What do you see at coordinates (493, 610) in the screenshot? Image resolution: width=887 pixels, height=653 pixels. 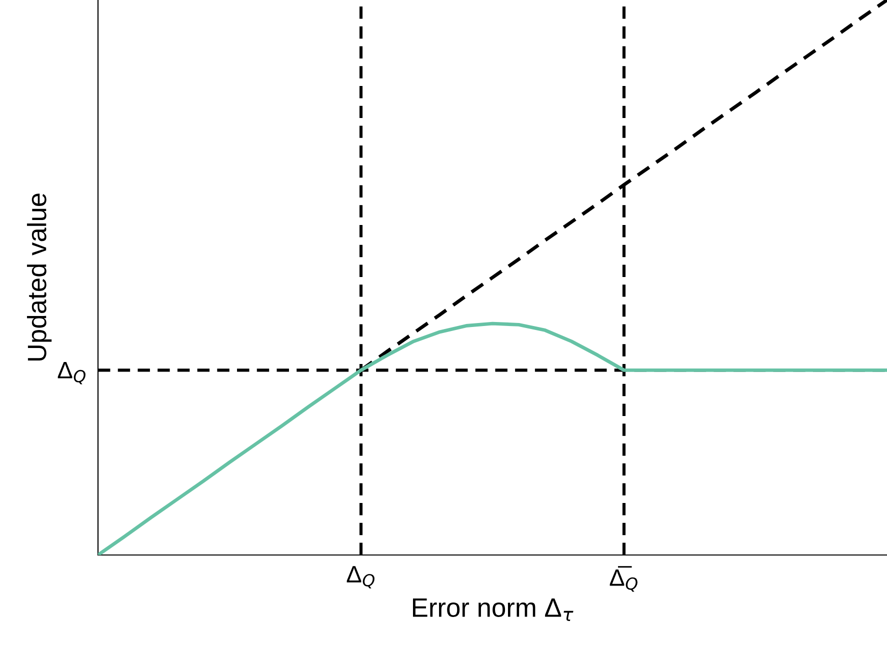 I see `x-axis-title: Error norm Δ$_{τ}$` at bounding box center [493, 610].